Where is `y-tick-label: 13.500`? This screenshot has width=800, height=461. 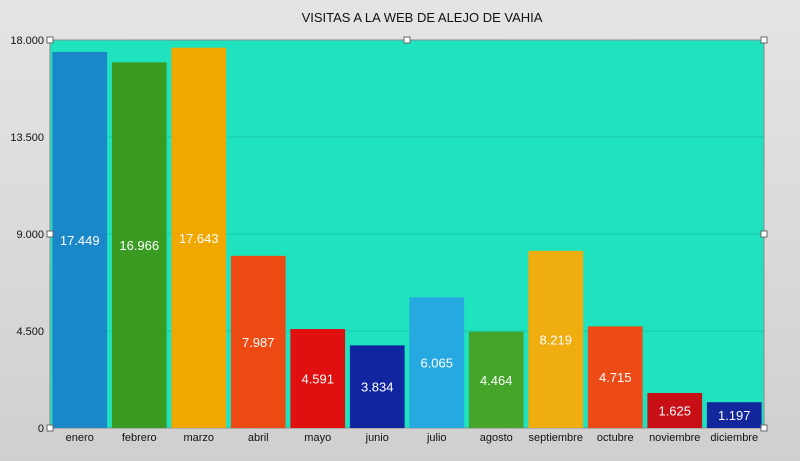 y-tick-label: 13.500 is located at coordinates (27, 138).